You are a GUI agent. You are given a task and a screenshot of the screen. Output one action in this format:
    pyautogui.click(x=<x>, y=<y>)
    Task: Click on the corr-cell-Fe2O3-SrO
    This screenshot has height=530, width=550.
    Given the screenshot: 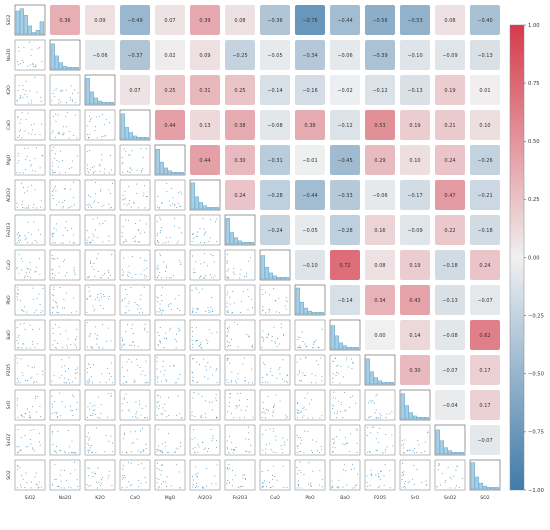 What is the action you would take?
    pyautogui.click(x=415, y=230)
    